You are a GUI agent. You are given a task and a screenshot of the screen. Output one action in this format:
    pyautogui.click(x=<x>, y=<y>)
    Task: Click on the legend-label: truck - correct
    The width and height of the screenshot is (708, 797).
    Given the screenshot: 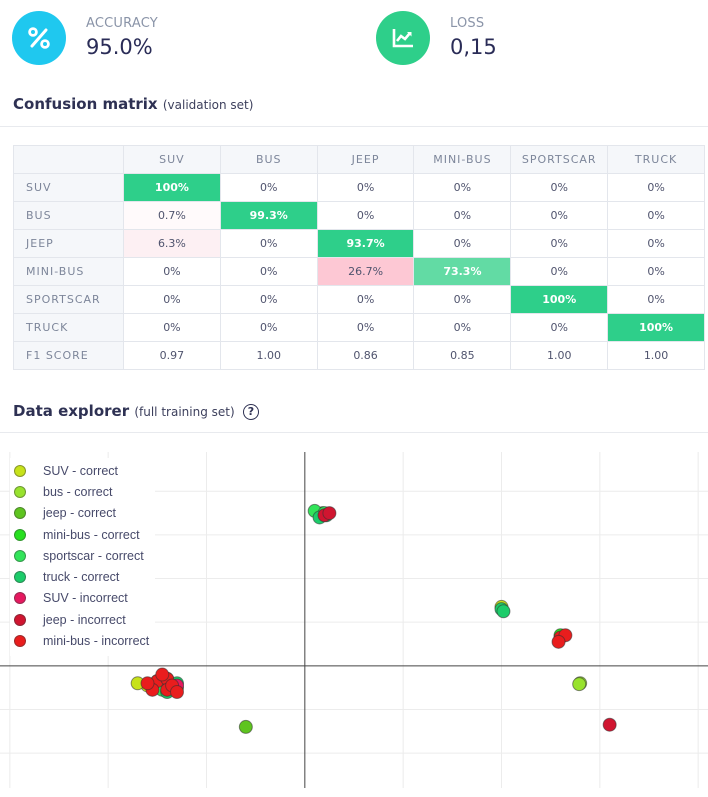 What is the action you would take?
    pyautogui.click(x=81, y=577)
    